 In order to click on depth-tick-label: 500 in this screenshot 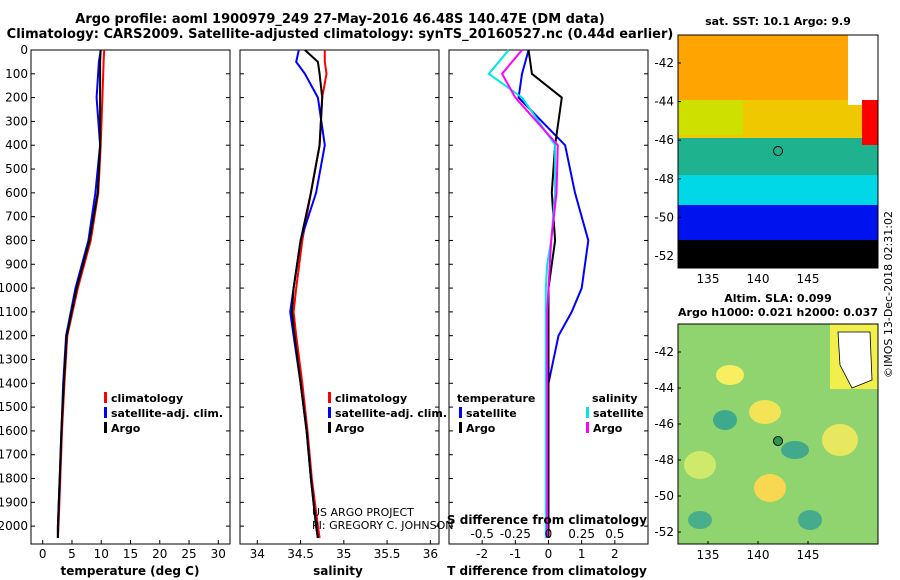, I will do `click(16, 169)`.